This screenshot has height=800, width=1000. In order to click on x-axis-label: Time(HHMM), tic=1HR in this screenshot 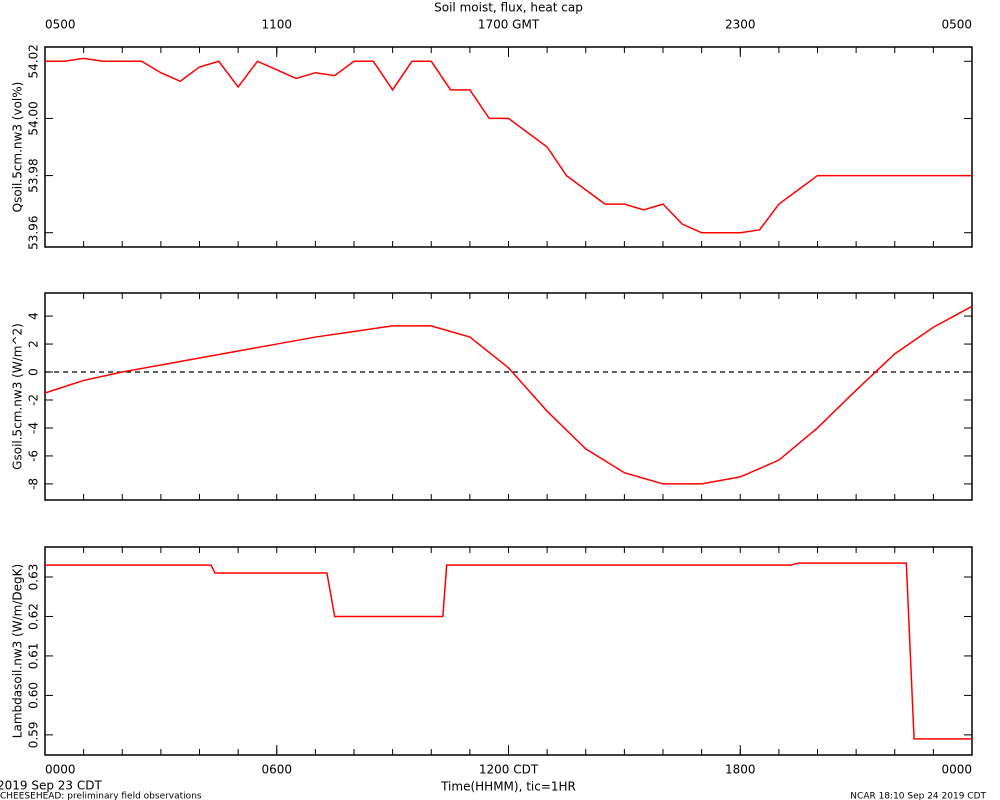, I will do `click(508, 787)`.